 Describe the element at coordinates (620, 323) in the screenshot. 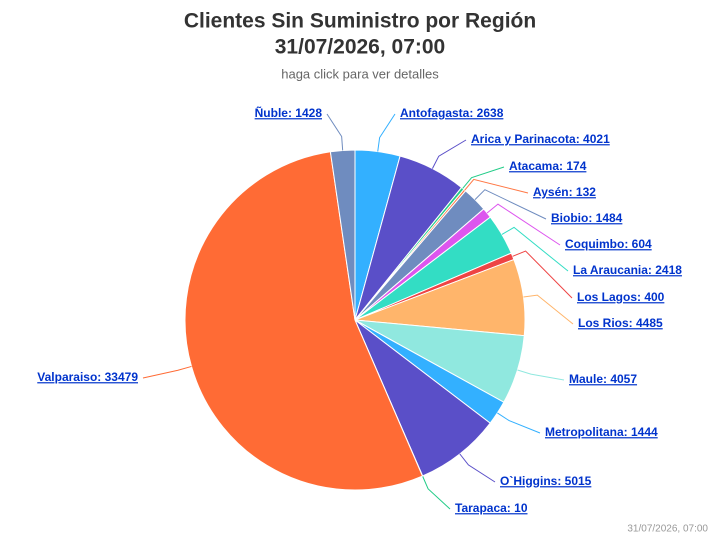

I see `data-label: Los Rios: 4485` at that location.